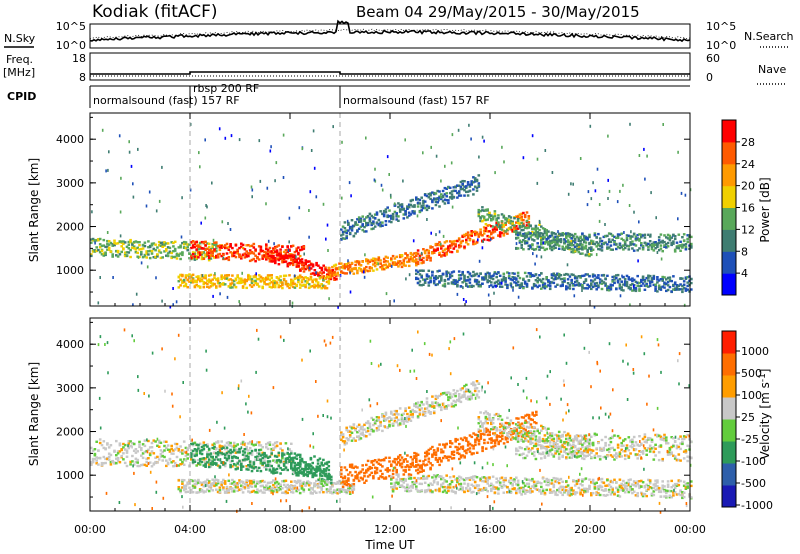  What do you see at coordinates (713, 58) in the screenshot?
I see `nave-tick-top: 60` at bounding box center [713, 58].